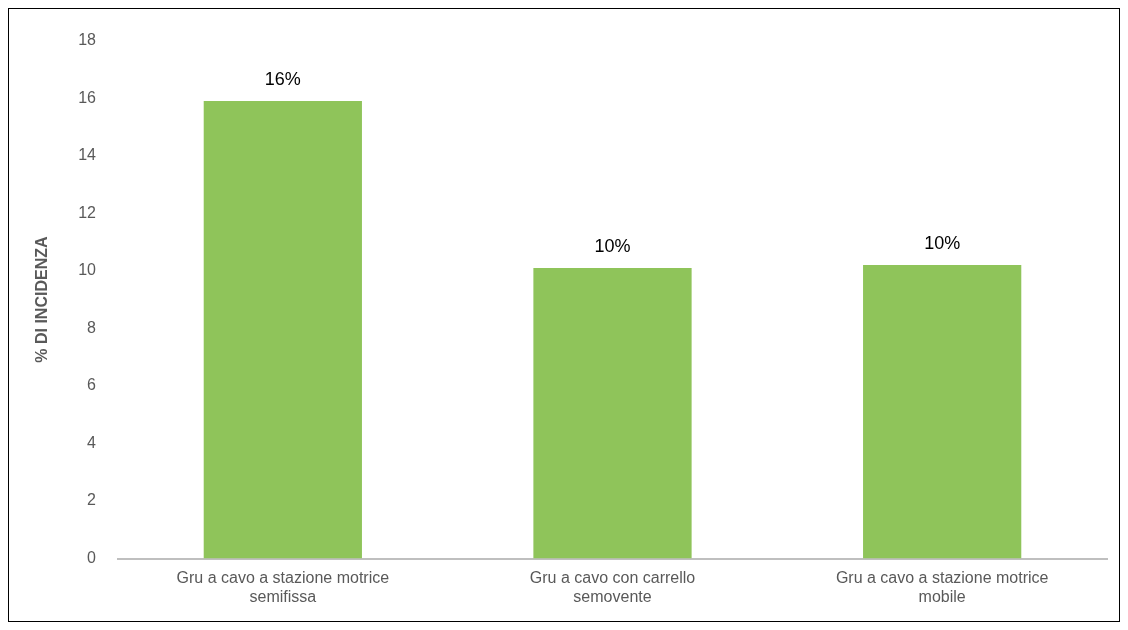 The image size is (1128, 630). I want to click on x-tick-label: Gru a cavo a stazione motrice semifissa, so click(283, 586).